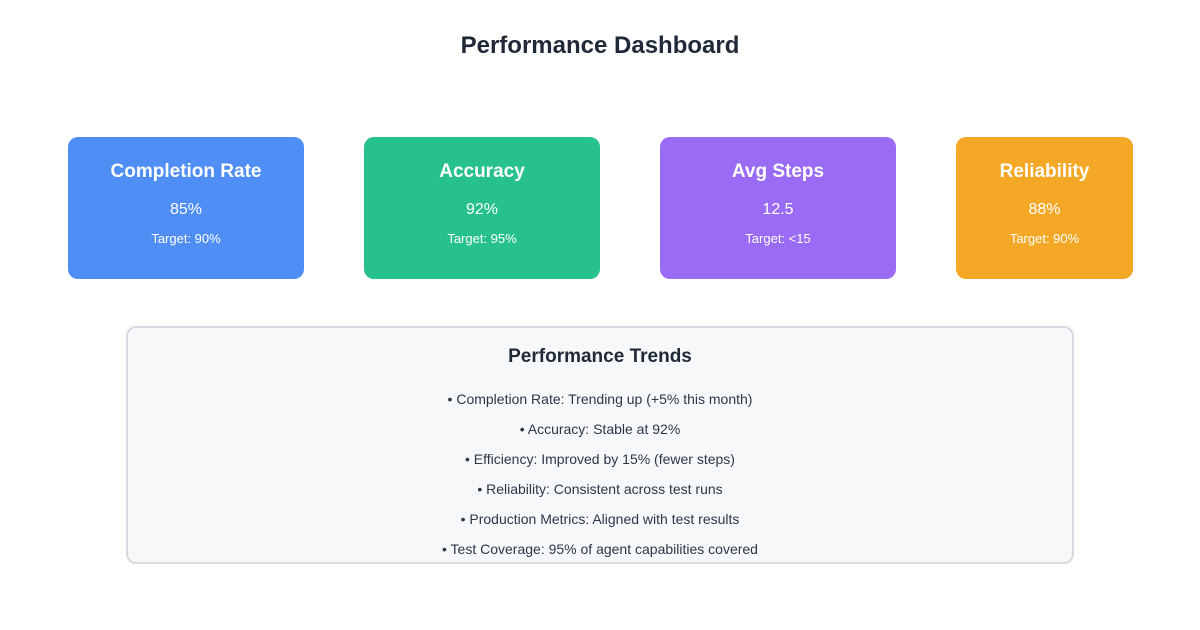 The image size is (1200, 630). I want to click on metric-card-avg-steps: Avg Steps 12.5 Target: <15, so click(778, 208).